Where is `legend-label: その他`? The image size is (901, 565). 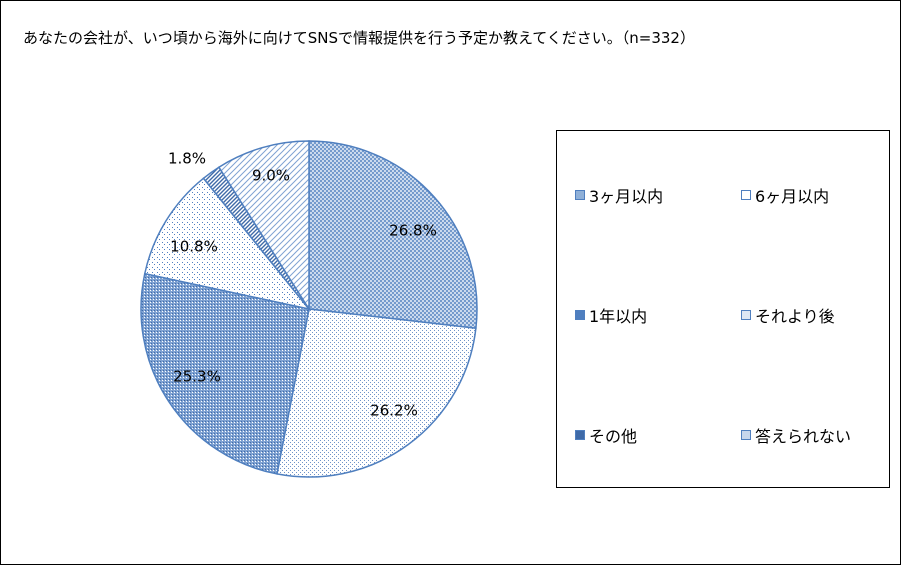
legend-label: その他 is located at coordinates (613, 436).